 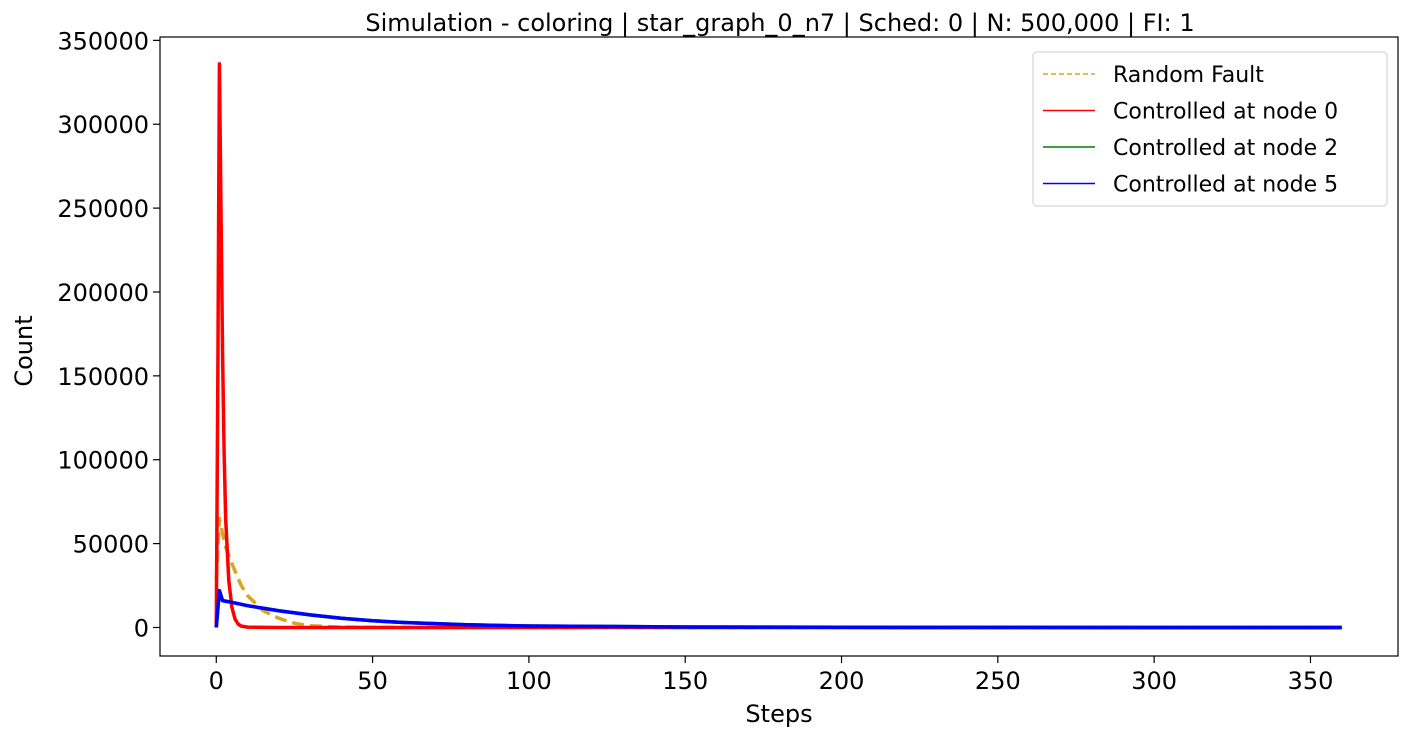 I want to click on y-tick-label: 350000, so click(x=103, y=41).